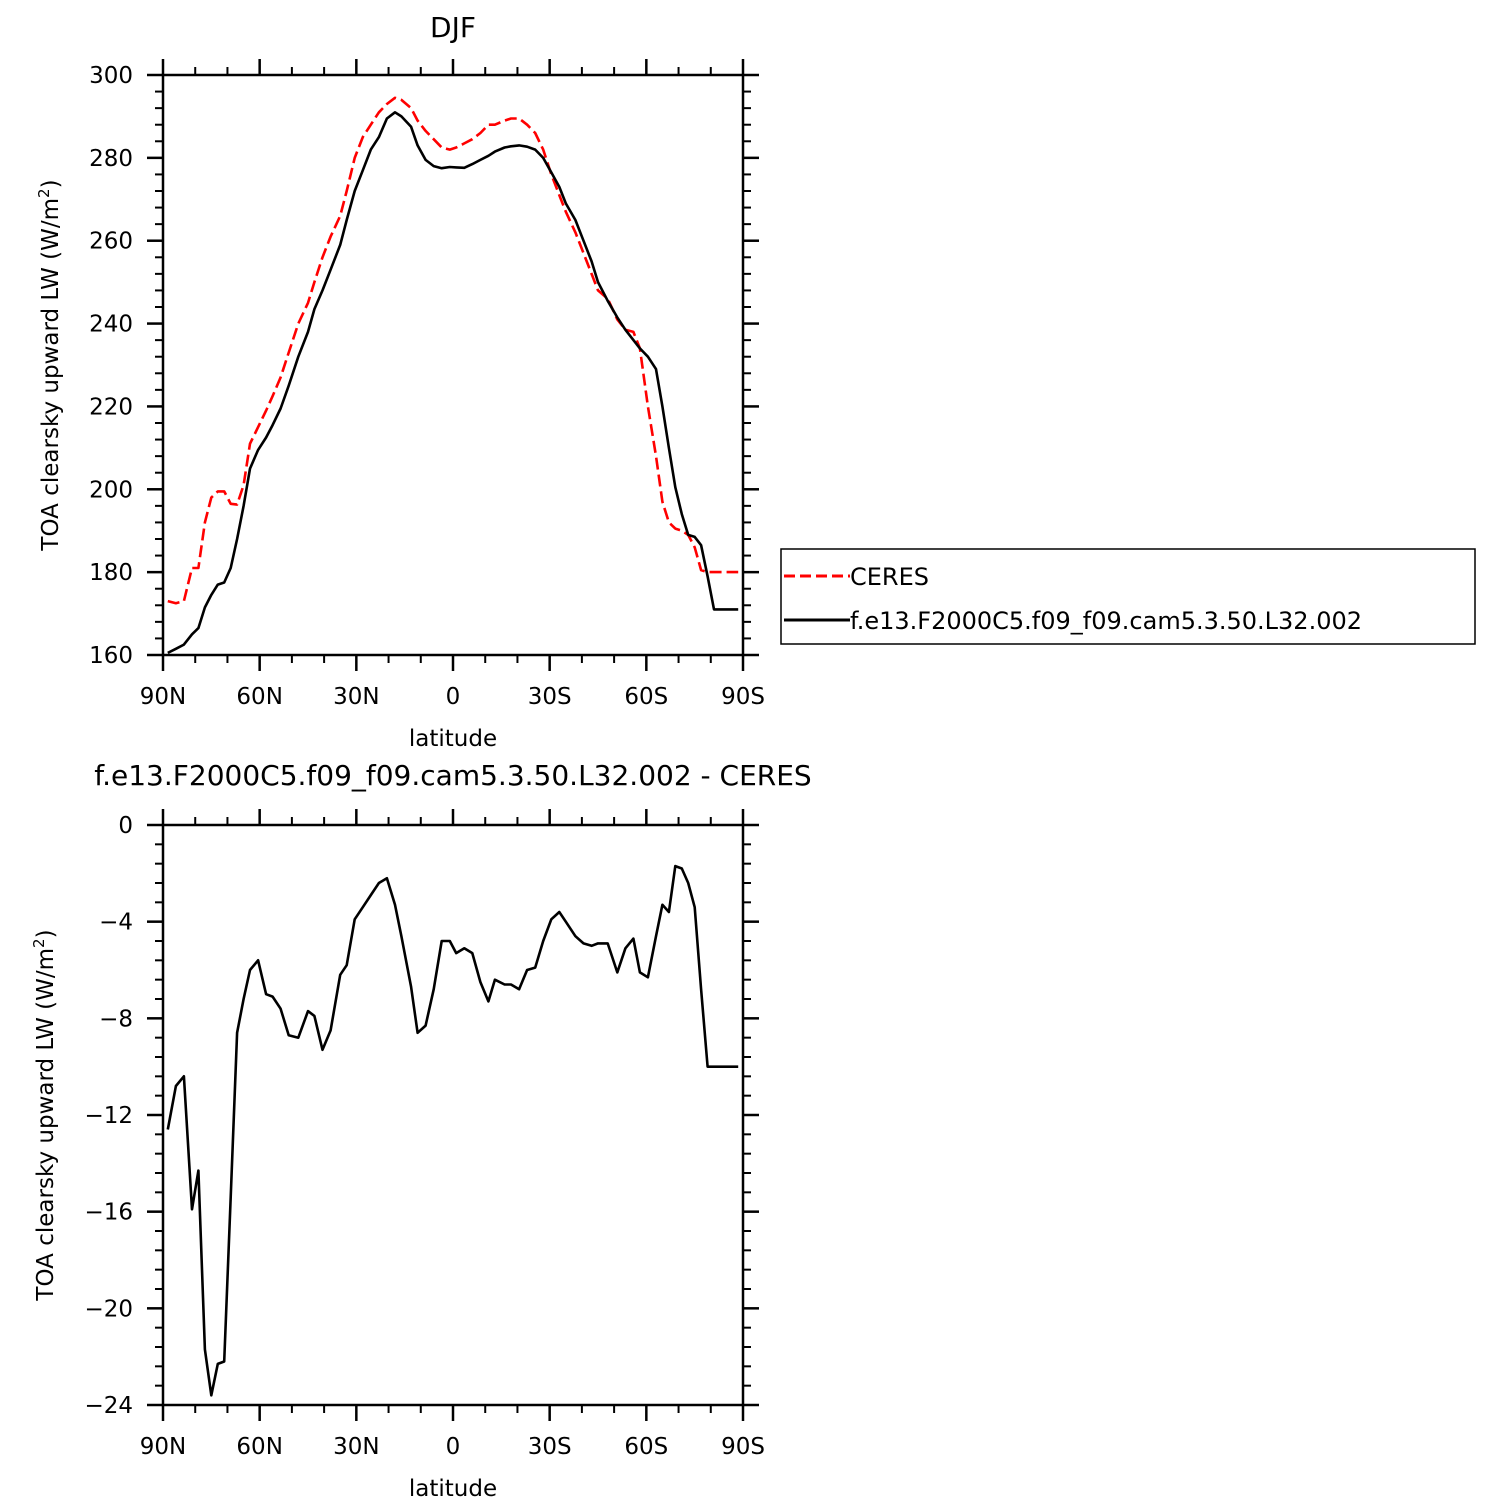 This screenshot has width=1510, height=1508. What do you see at coordinates (111, 490) in the screenshot?
I see `y-tick-label: 200` at bounding box center [111, 490].